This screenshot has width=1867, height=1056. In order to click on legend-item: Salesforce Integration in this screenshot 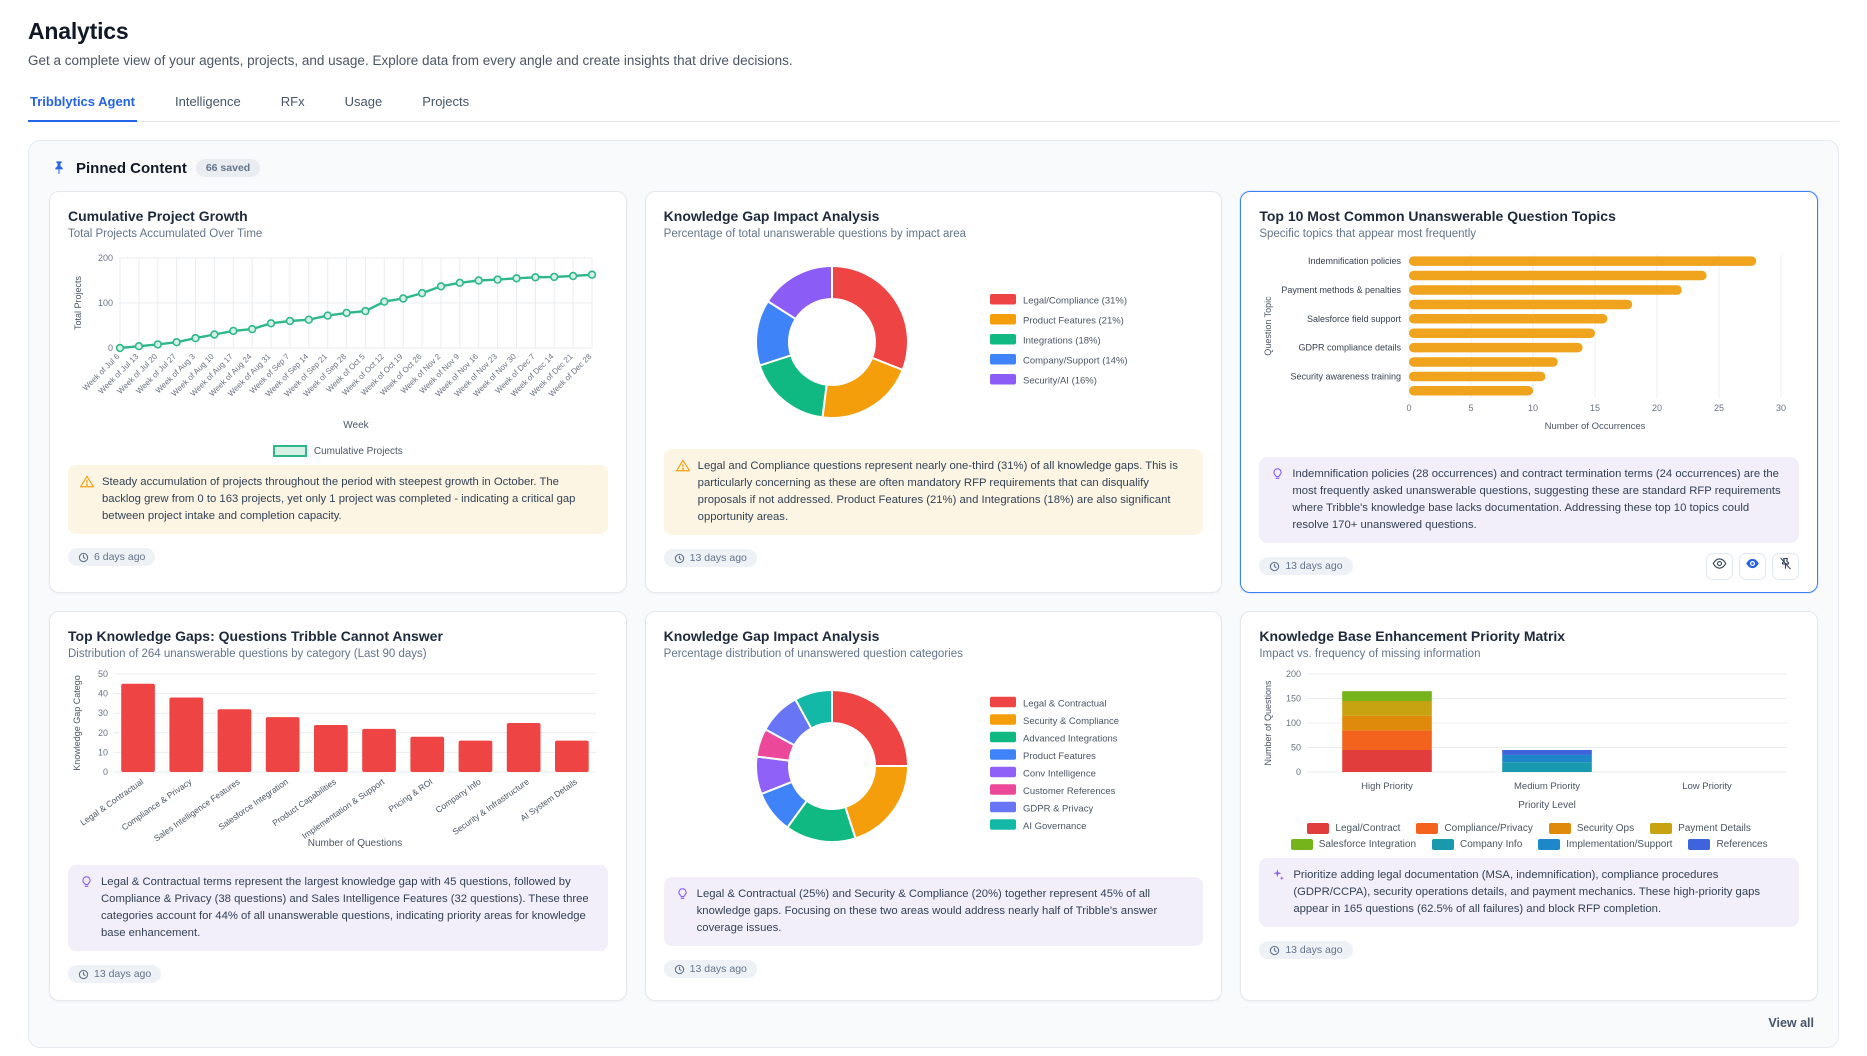, I will do `click(1353, 844)`.